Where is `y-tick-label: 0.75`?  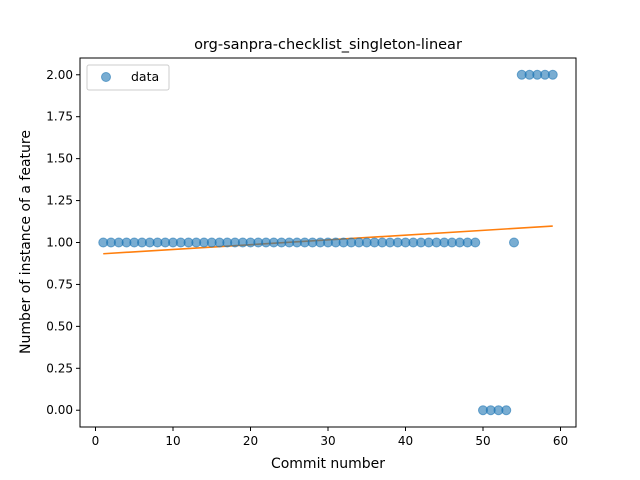
y-tick-label: 0.75 is located at coordinates (59, 284).